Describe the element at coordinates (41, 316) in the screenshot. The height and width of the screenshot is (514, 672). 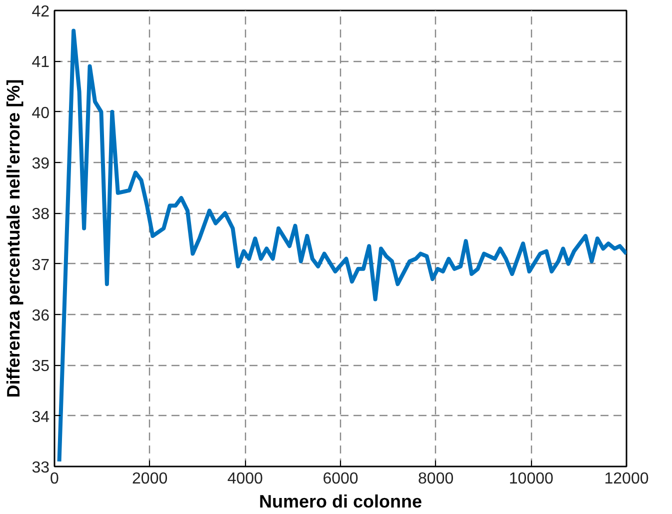
I see `y-tick-label: 36` at that location.